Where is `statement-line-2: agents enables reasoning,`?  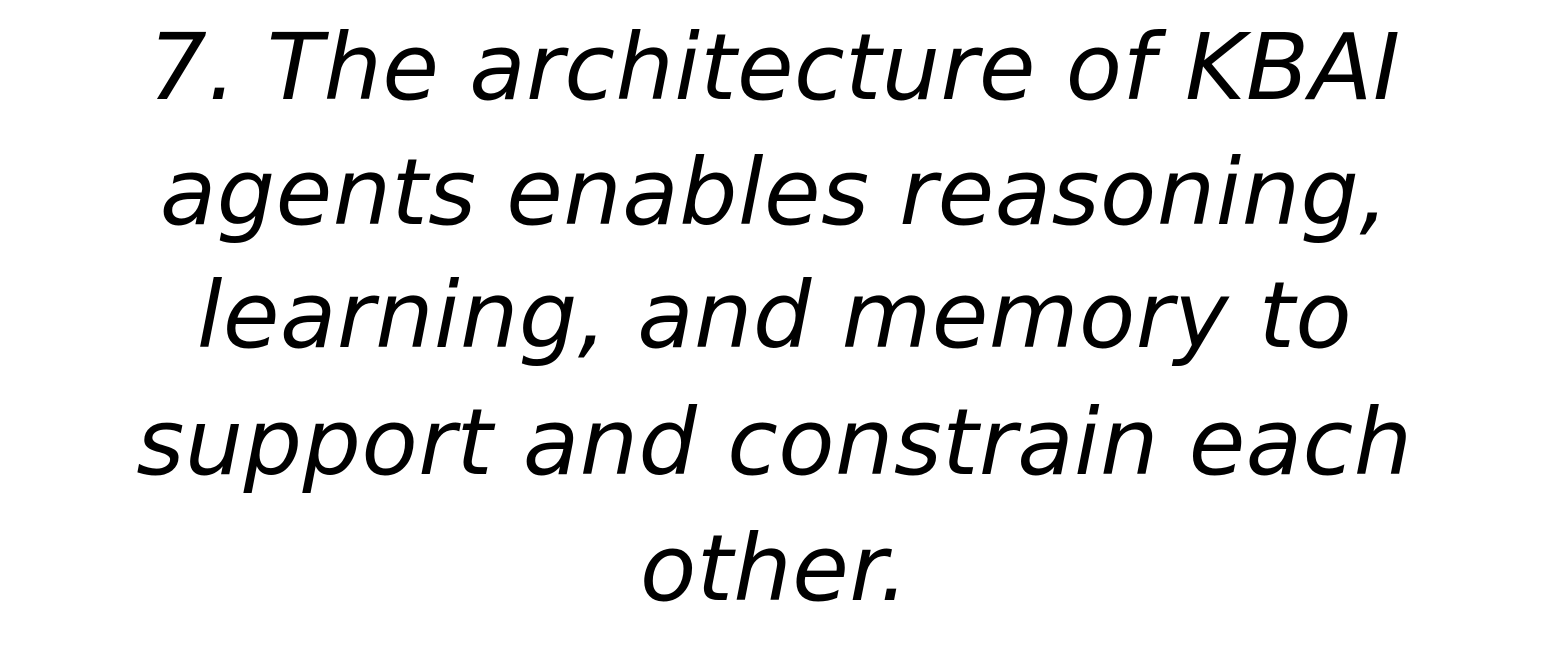 statement-line-2: agents enables reasoning, is located at coordinates (774, 192).